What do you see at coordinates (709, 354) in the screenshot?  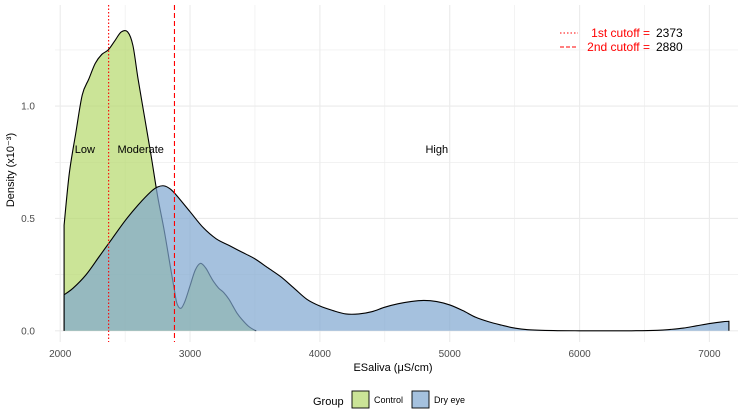 I see `x-tick-label: 7000` at bounding box center [709, 354].